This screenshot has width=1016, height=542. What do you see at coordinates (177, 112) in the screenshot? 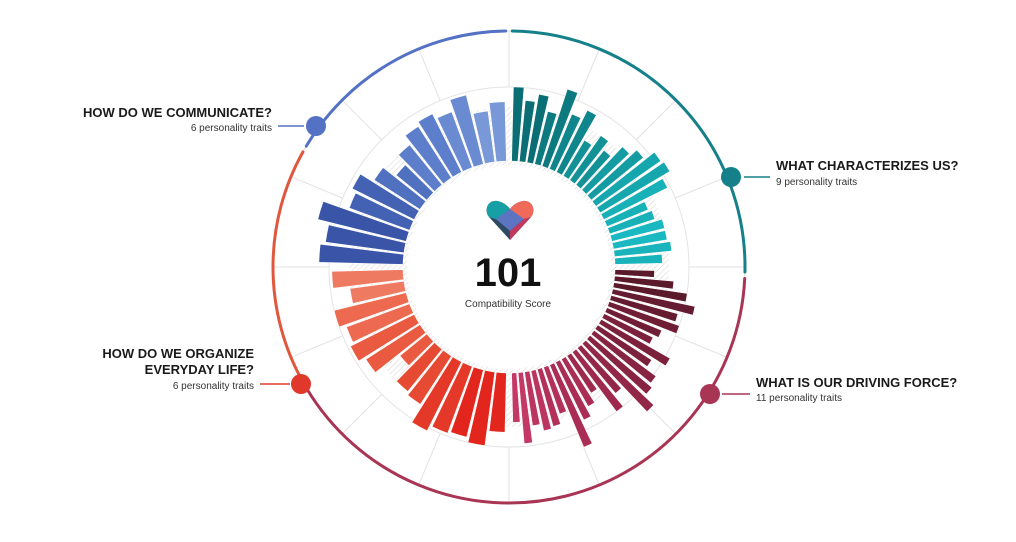
I see `category-title: HOW DO WE COMMUNICATE?` at bounding box center [177, 112].